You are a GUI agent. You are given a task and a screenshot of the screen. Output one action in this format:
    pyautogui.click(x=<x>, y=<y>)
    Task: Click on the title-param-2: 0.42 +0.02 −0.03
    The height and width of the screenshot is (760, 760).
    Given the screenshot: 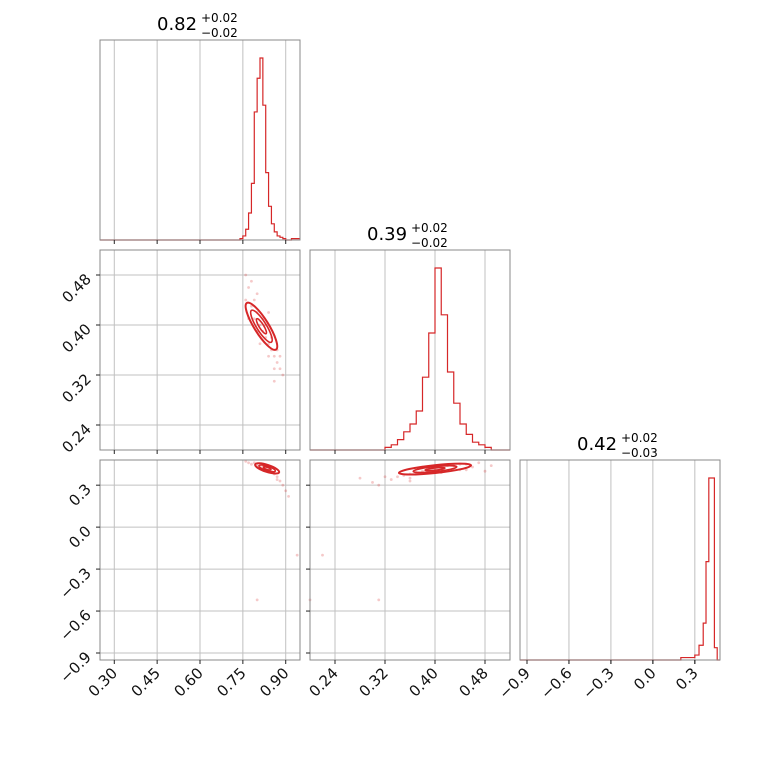 What is the action you would take?
    pyautogui.click(x=617, y=445)
    